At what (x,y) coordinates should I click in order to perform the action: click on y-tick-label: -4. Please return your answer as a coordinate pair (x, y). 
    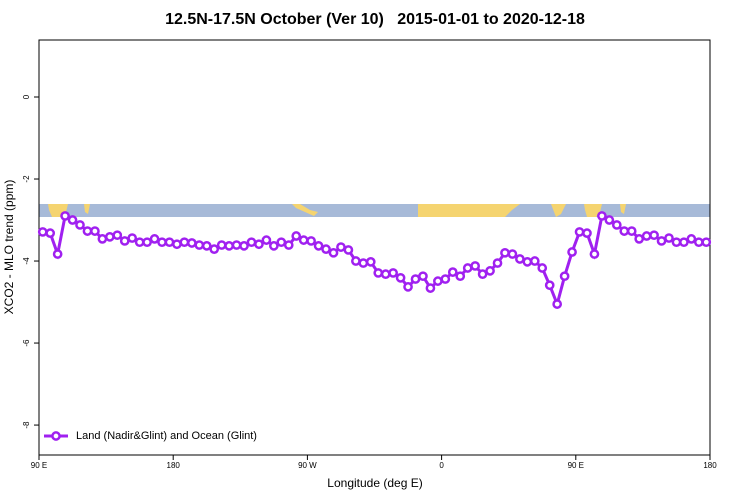
    Looking at the image, I should click on (26, 261).